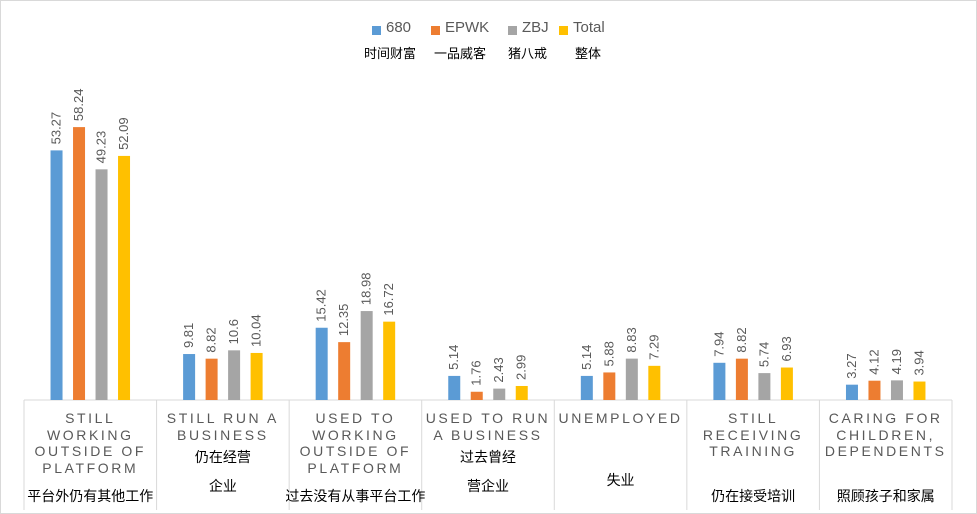 The height and width of the screenshot is (514, 977). What do you see at coordinates (355, 497) in the screenshot?
I see `category-label-cn: 过去没有从事平台工作` at bounding box center [355, 497].